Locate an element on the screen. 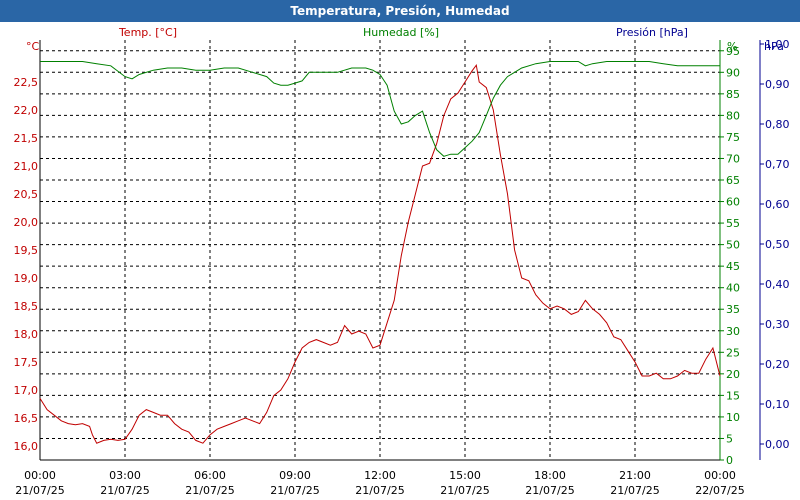 The image size is (800, 500). humidity-tick-label: 75 is located at coordinates (733, 137).